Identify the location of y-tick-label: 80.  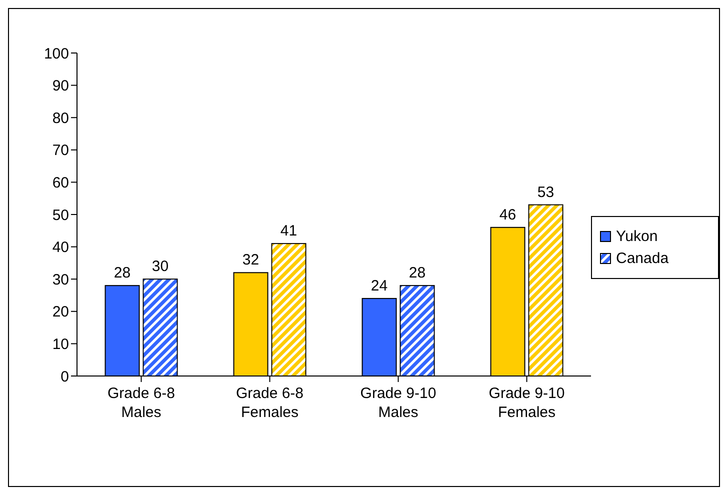
(60, 118).